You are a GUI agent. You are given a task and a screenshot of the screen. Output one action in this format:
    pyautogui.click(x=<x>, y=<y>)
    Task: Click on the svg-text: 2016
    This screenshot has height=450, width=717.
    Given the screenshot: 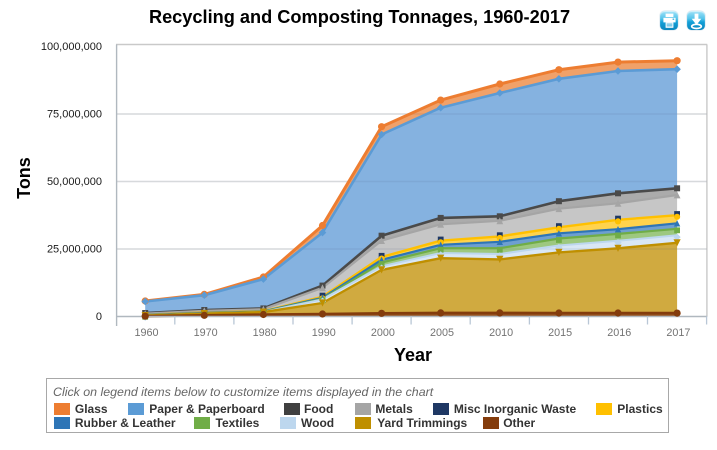 What is the action you would take?
    pyautogui.click(x=619, y=333)
    